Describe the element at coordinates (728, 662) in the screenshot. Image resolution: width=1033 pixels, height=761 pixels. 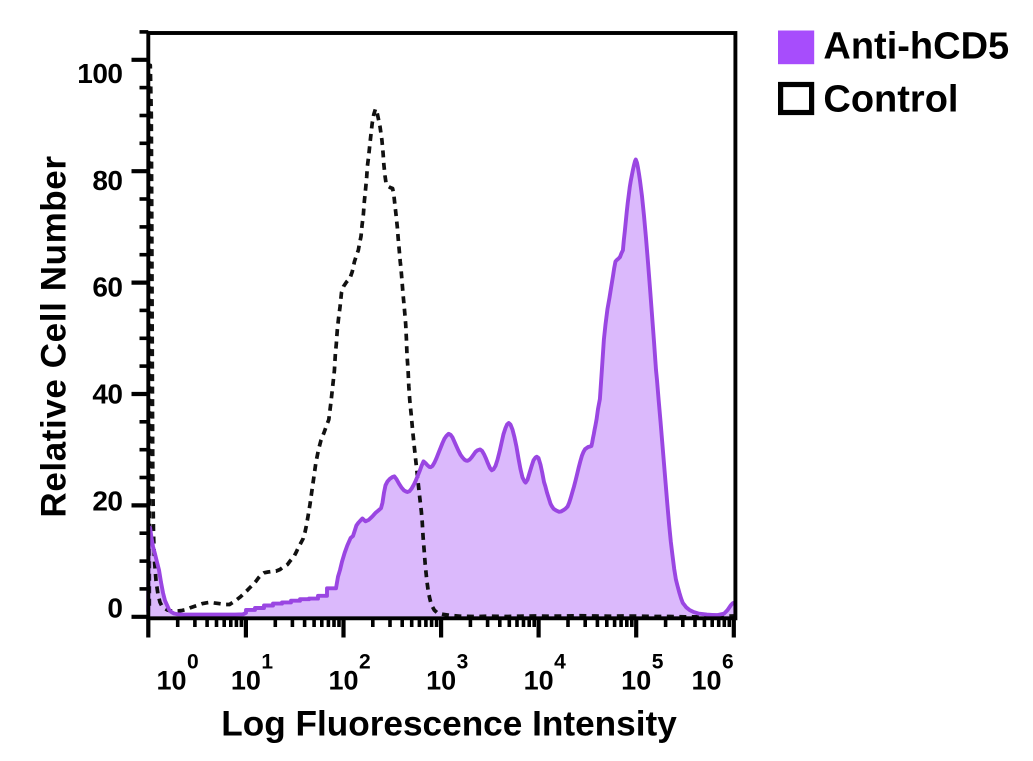
I see `svg-text: 6` at that location.